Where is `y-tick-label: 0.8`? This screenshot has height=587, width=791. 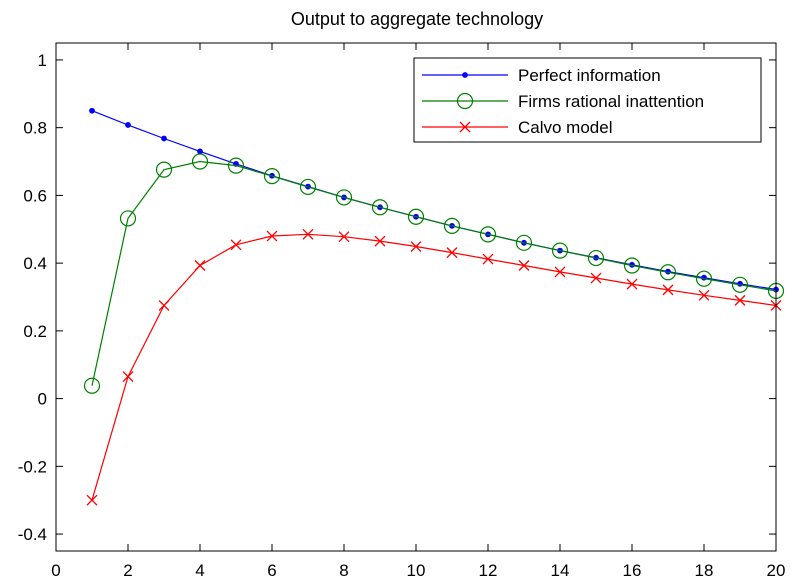 y-tick-label: 0.8 is located at coordinates (35, 128).